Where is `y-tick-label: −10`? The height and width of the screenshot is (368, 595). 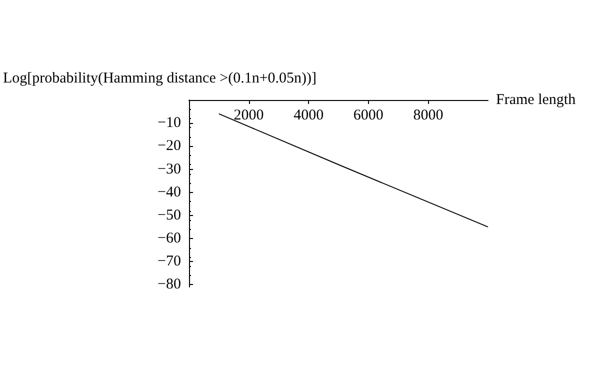
y-tick-label: −10 is located at coordinates (169, 123).